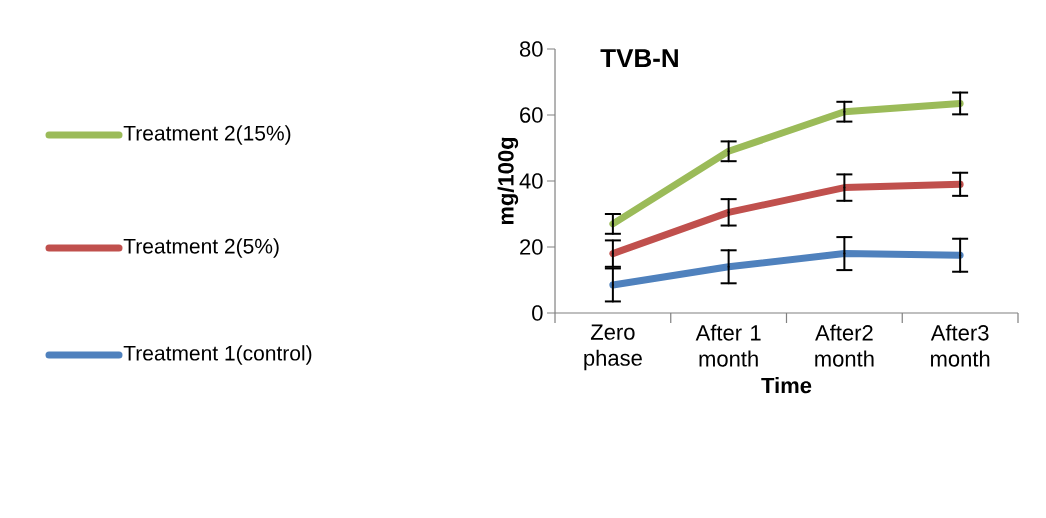 The height and width of the screenshot is (518, 1046). What do you see at coordinates (728, 345) in the screenshot?
I see `x-tick-label: After 1 month` at bounding box center [728, 345].